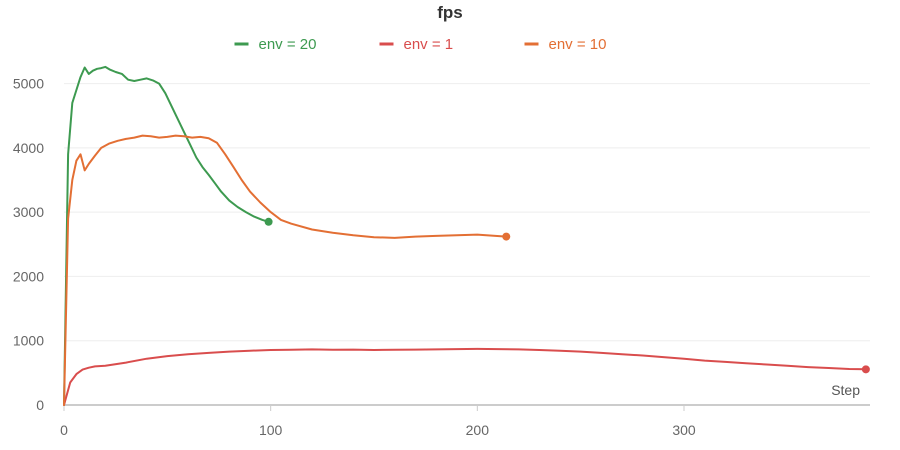 Image resolution: width=900 pixels, height=450 pixels. I want to click on x-tick-label: 100, so click(271, 430).